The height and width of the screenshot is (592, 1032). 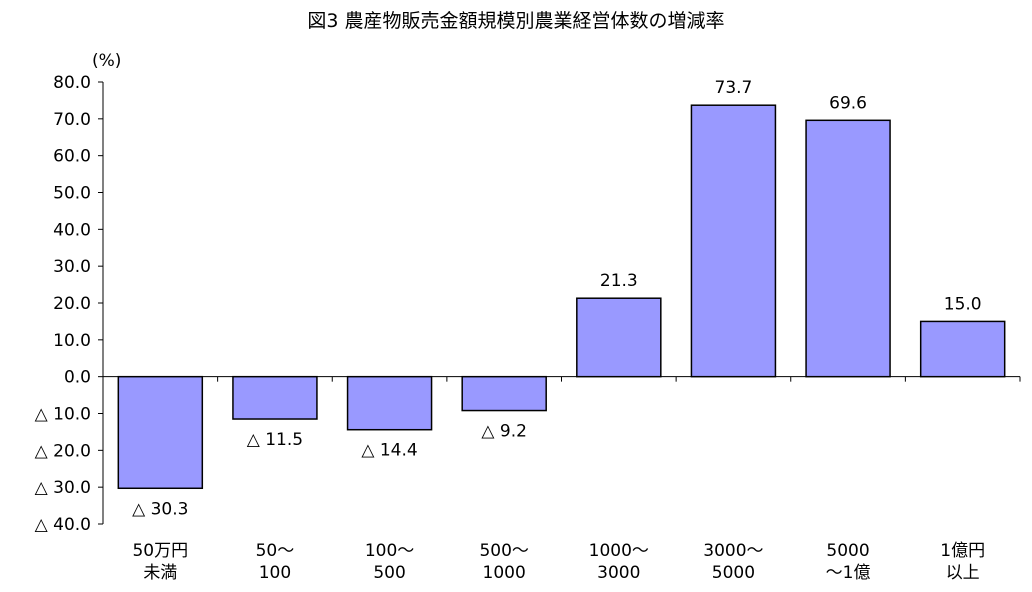 I want to click on y-tick-label: 0.0, so click(x=77, y=378).